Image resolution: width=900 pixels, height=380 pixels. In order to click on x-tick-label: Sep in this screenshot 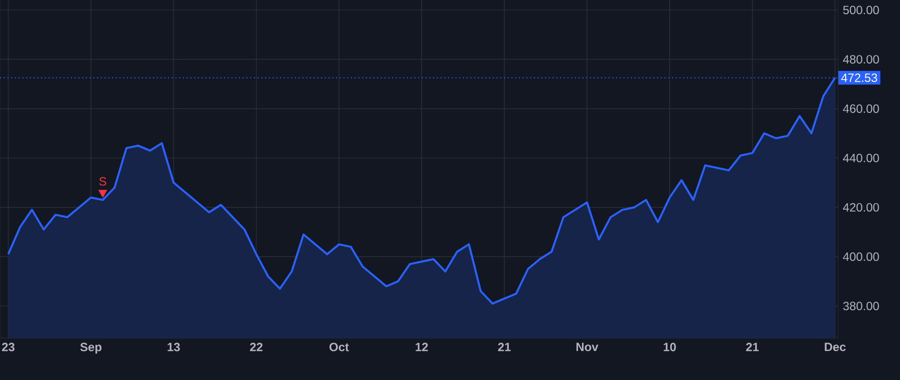, I will do `click(91, 348)`.